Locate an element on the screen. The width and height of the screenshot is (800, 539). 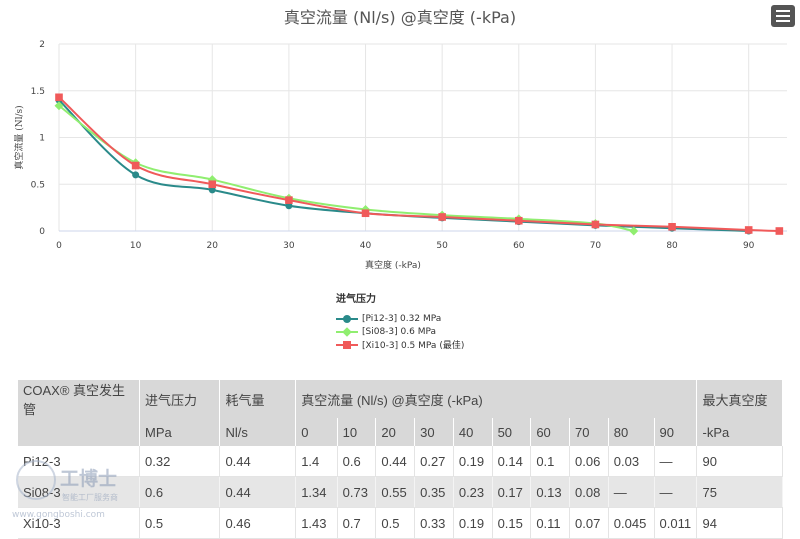
x-tick-label: 50 is located at coordinates (442, 246).